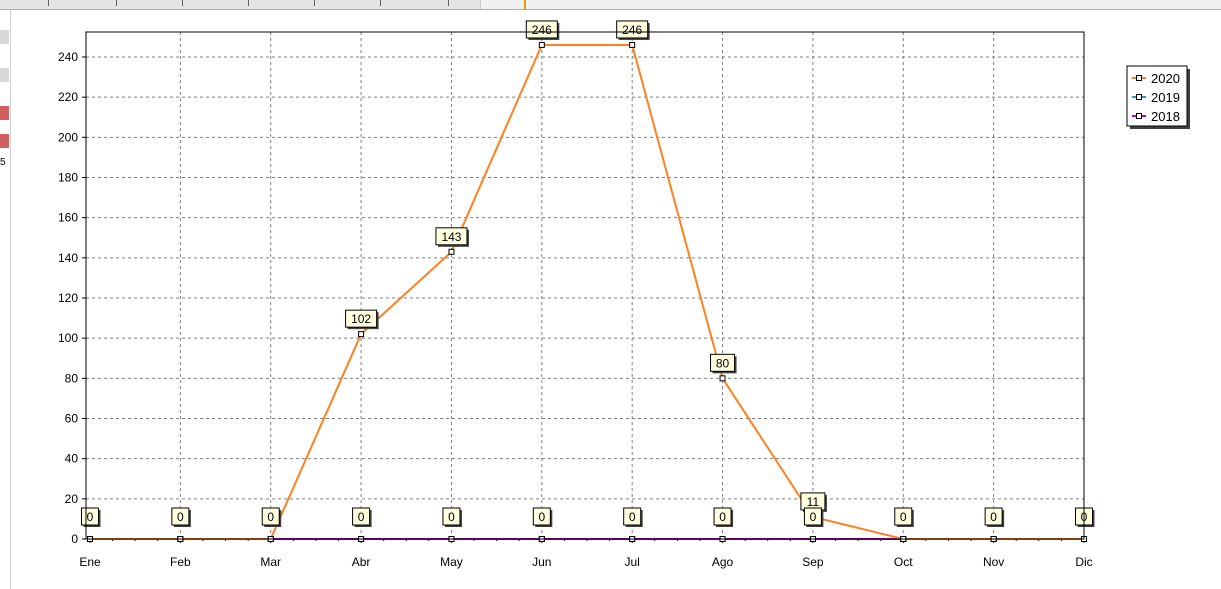 This screenshot has width=1221, height=589. I want to click on y-tick-label: 140, so click(68, 258).